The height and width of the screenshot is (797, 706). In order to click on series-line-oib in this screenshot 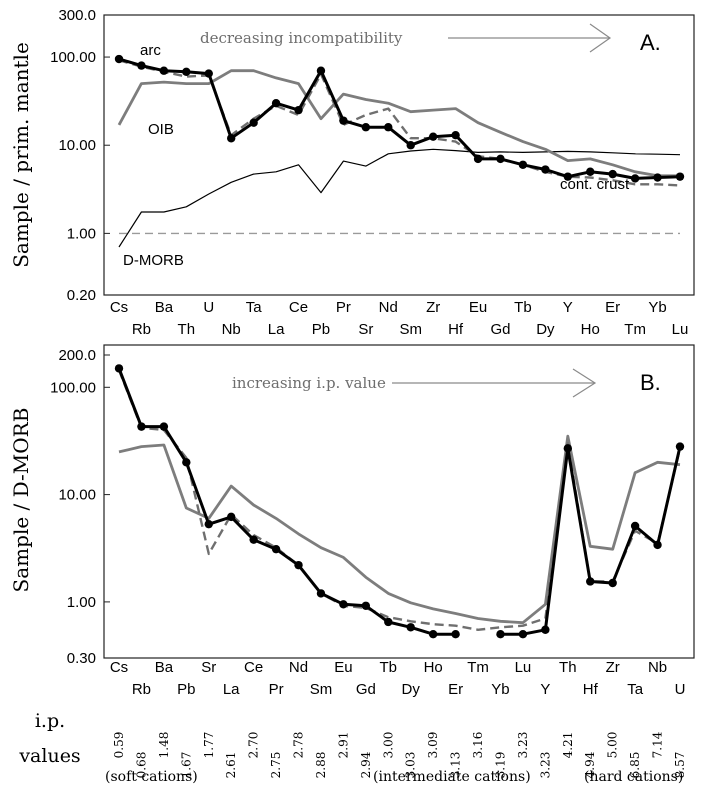, I will do `click(398, 123)`.